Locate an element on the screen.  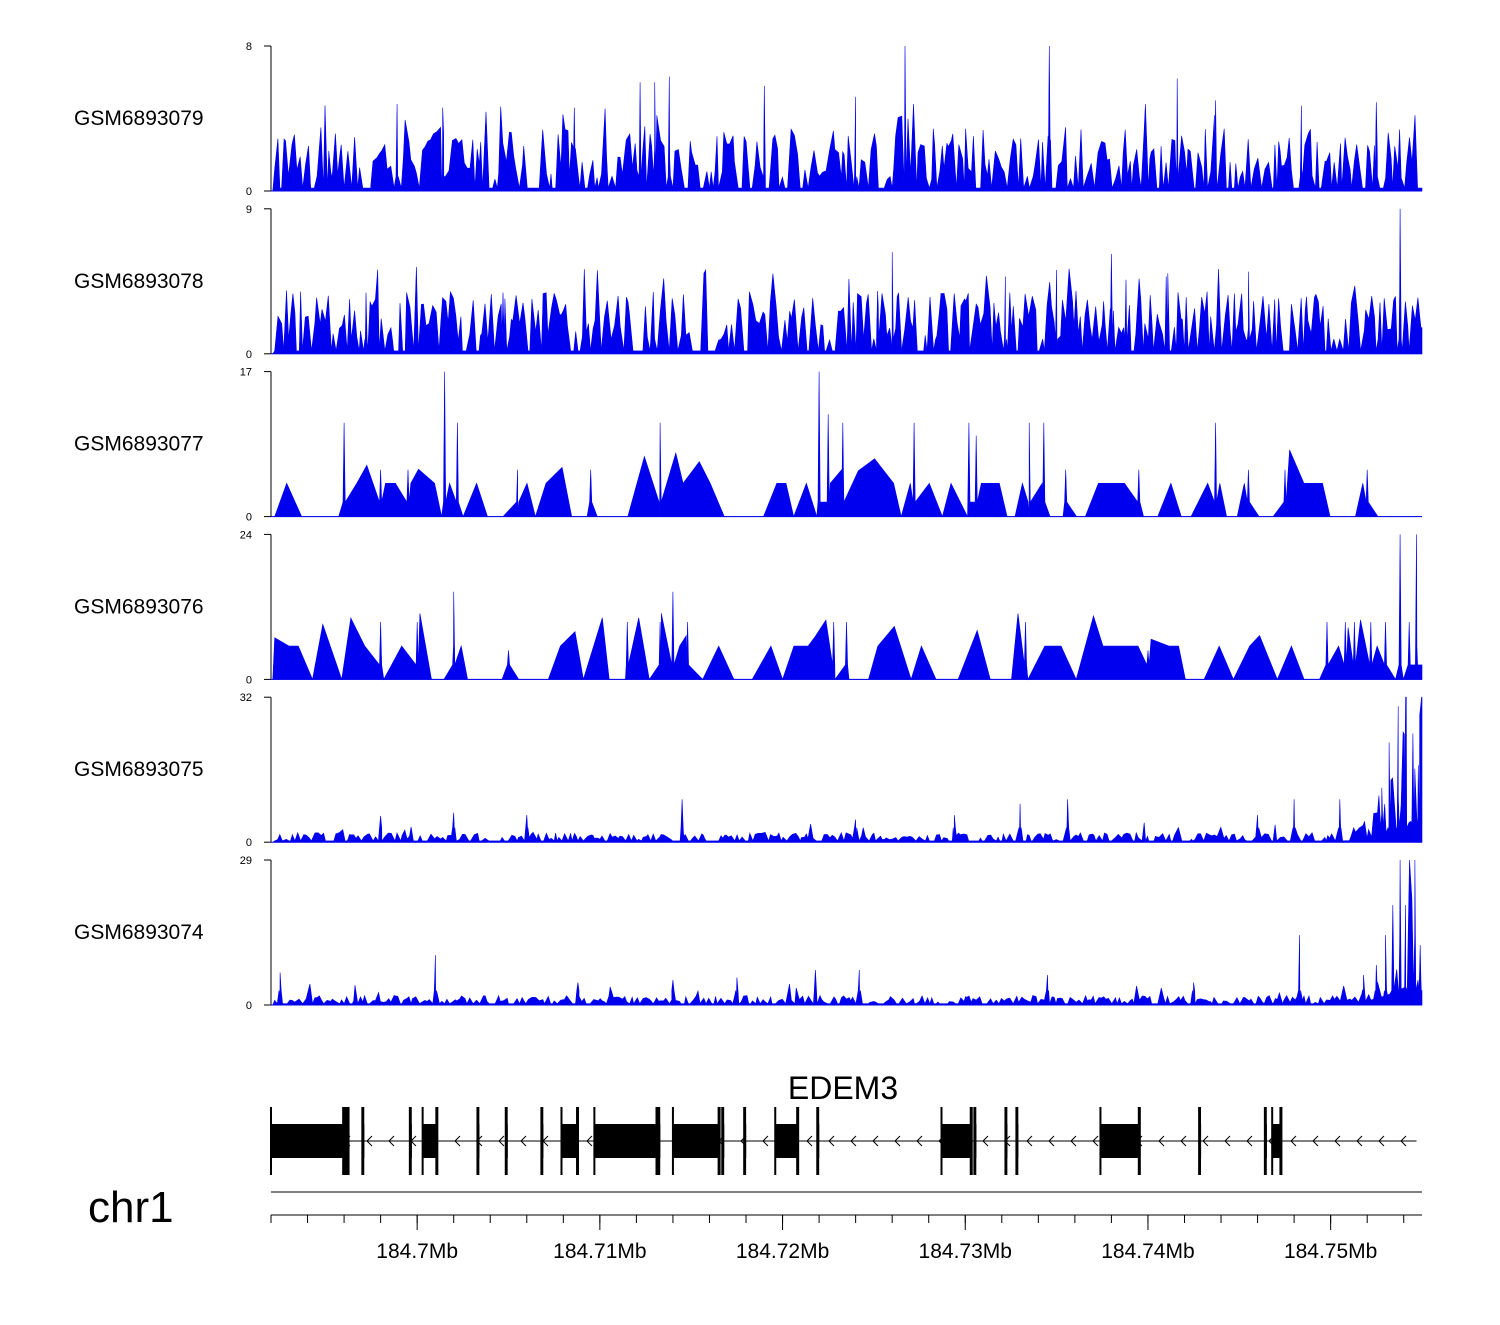
track-label: GSM6893074 is located at coordinates (139, 932).